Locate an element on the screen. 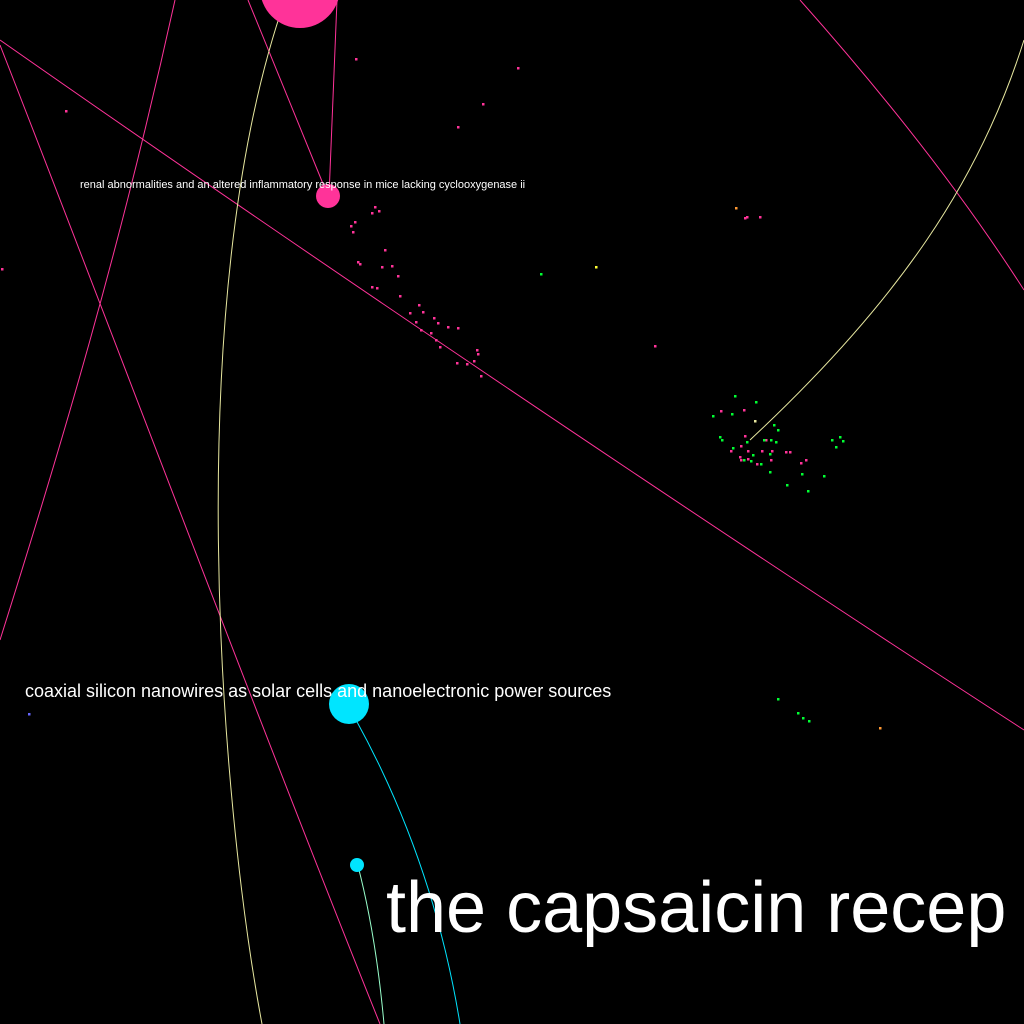 Image resolution: width=1024 pixels, height=1024 pixels. node-renal-abnormalities is located at coordinates (328, 196).